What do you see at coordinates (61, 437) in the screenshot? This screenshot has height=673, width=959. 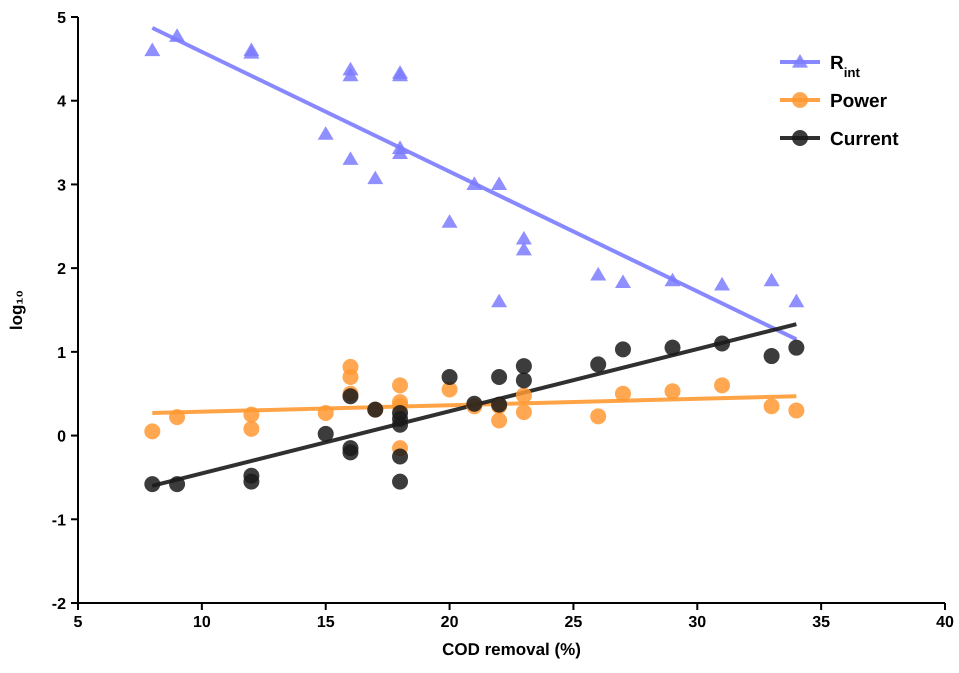 I see `y-tick-label: 0` at bounding box center [61, 437].